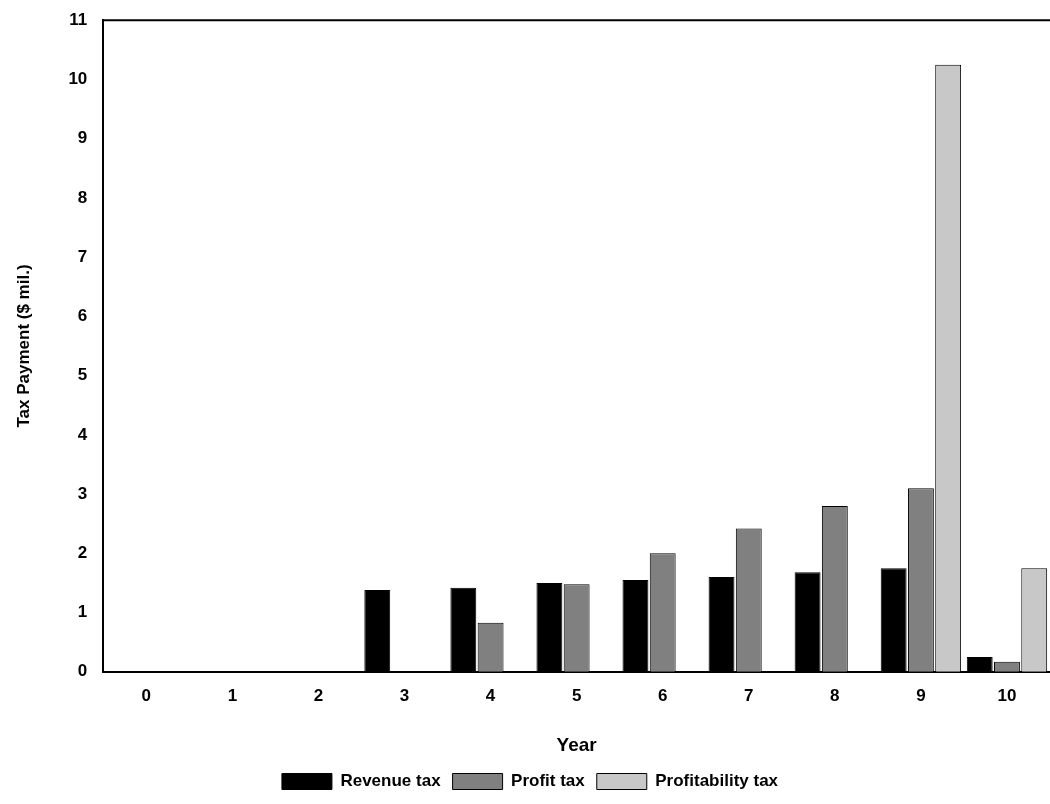  Describe the element at coordinates (82, 671) in the screenshot. I see `y-tick-label: 0` at that location.